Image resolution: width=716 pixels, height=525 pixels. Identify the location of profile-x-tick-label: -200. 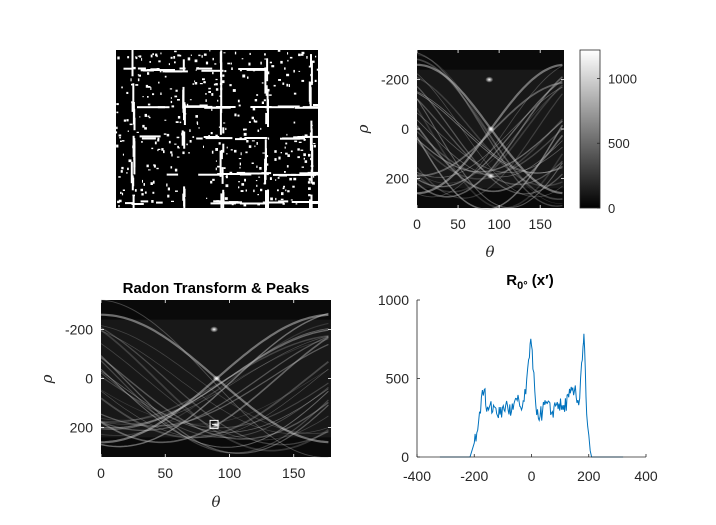
(474, 476).